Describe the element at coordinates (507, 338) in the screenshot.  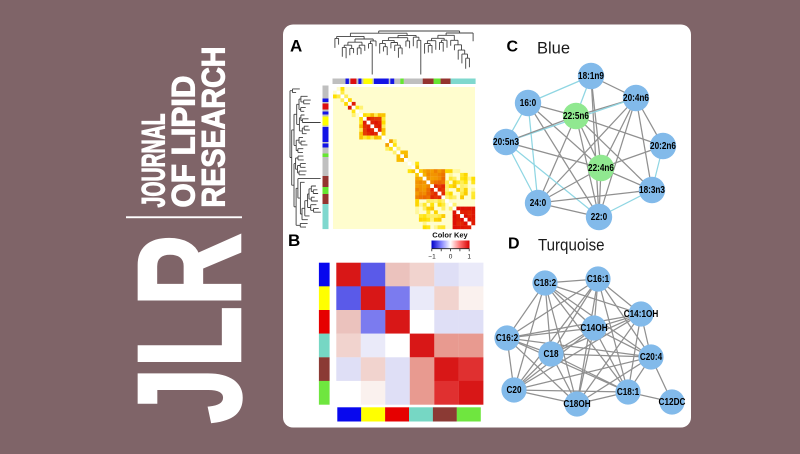
I see `svg-text: C16:2` at that location.